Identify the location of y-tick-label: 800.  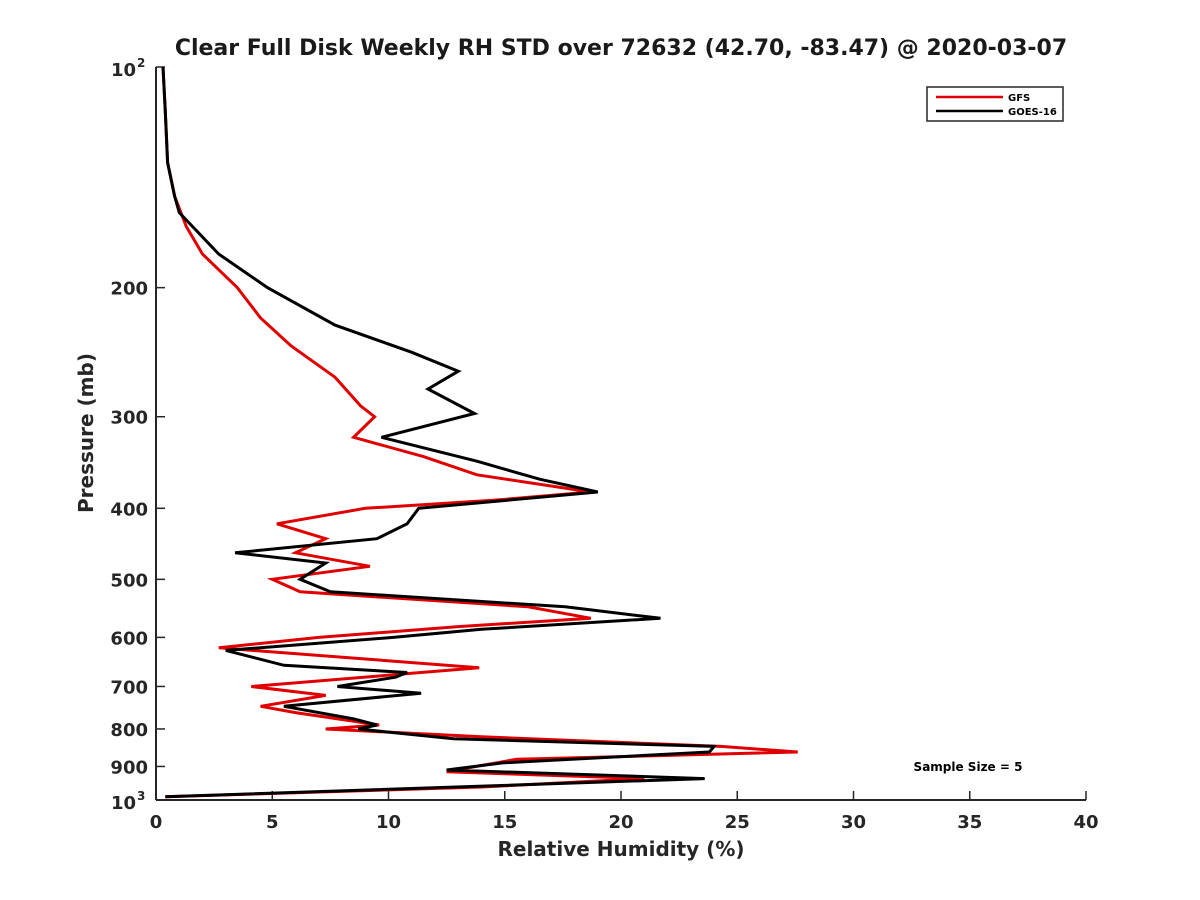
(129, 730).